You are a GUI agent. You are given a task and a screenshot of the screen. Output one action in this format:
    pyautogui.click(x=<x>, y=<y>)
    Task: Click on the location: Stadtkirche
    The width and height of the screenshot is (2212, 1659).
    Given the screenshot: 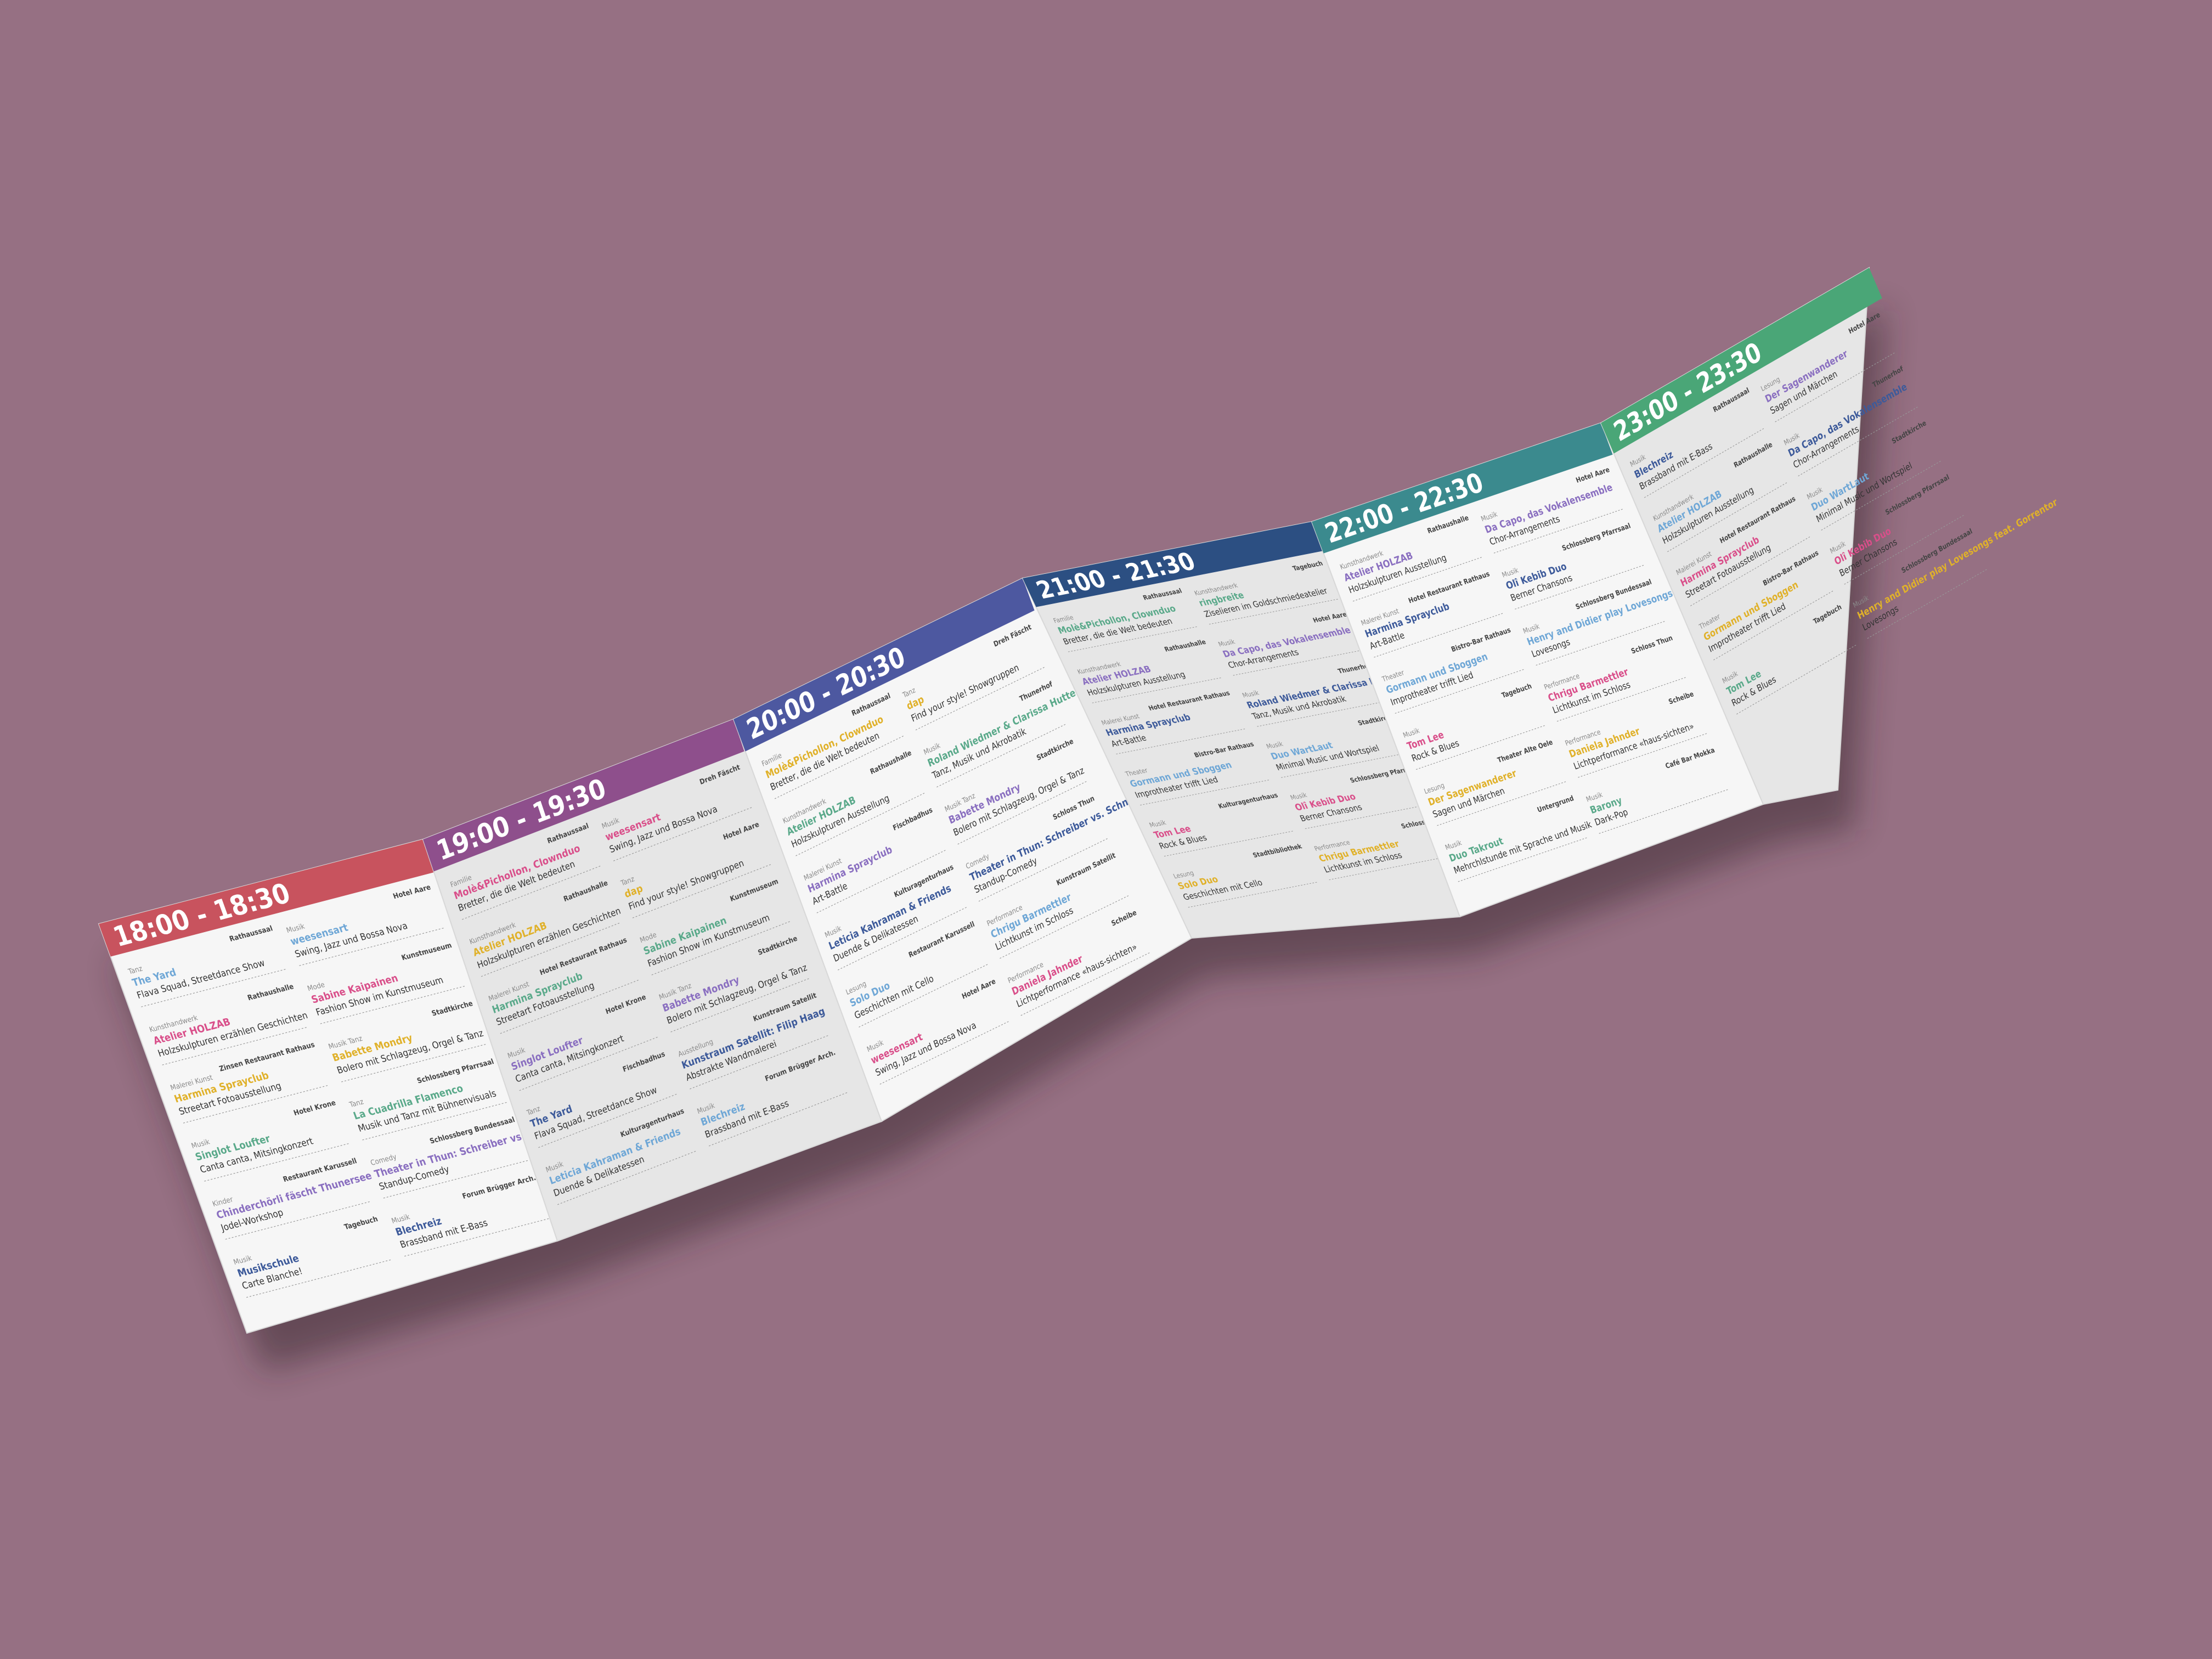 What is the action you would take?
    pyautogui.click(x=1909, y=431)
    